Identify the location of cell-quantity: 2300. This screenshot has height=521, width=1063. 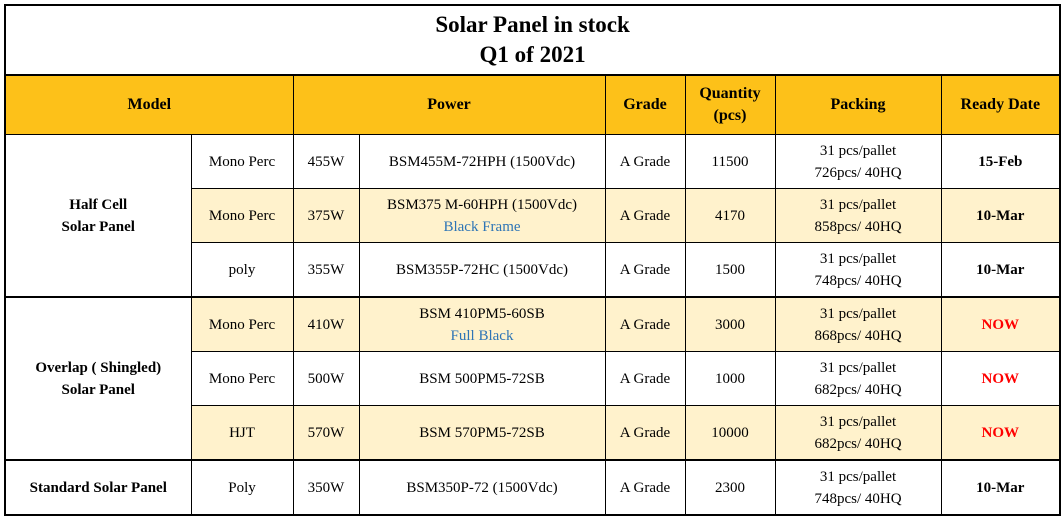
(730, 487).